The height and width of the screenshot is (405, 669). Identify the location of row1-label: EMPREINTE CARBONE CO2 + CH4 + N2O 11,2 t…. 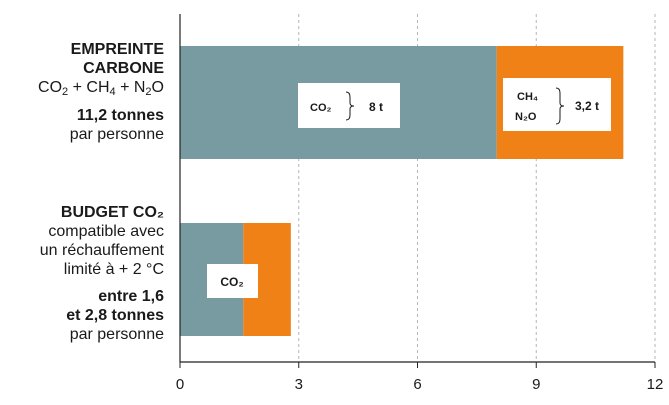
(101, 92).